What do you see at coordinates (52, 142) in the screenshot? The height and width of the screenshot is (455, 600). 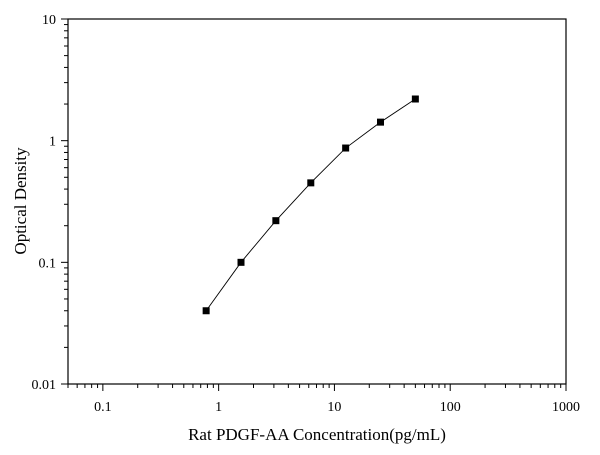 I see `y-tick-label: 1` at bounding box center [52, 142].